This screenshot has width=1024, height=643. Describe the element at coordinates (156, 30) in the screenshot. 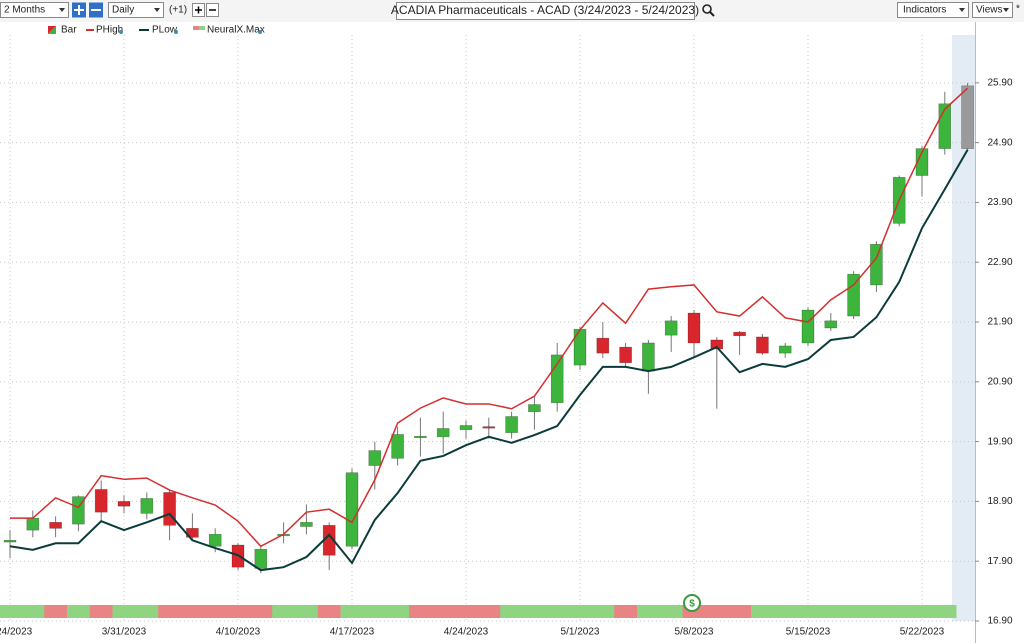

I see `legend: Bar PHigh PLow NeuralX.Max` at that location.